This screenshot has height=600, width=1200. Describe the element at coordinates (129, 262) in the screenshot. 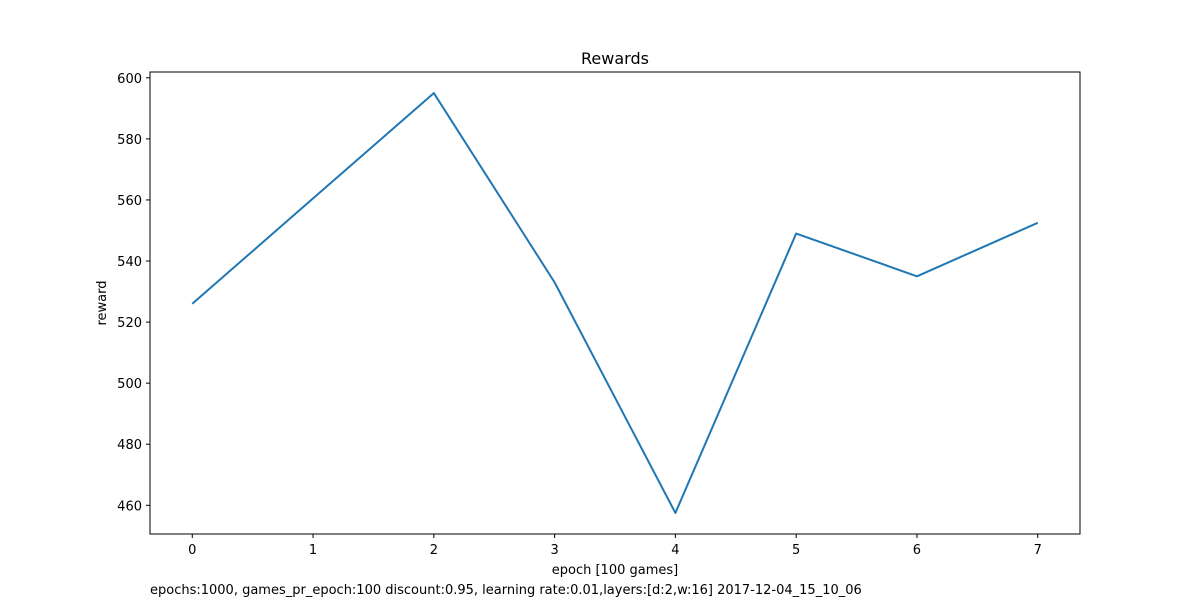

I see `y-tick-label: 540` at that location.